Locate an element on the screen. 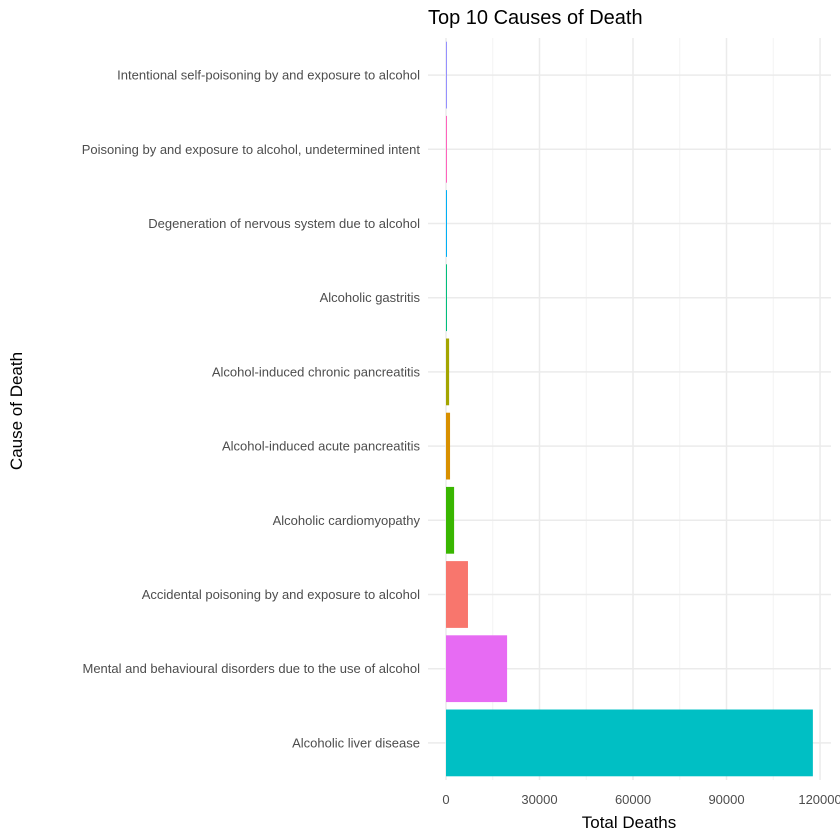 The image size is (840, 840). y-tick-label: Alcohol-induced chronic pancreatitis is located at coordinates (316, 371).